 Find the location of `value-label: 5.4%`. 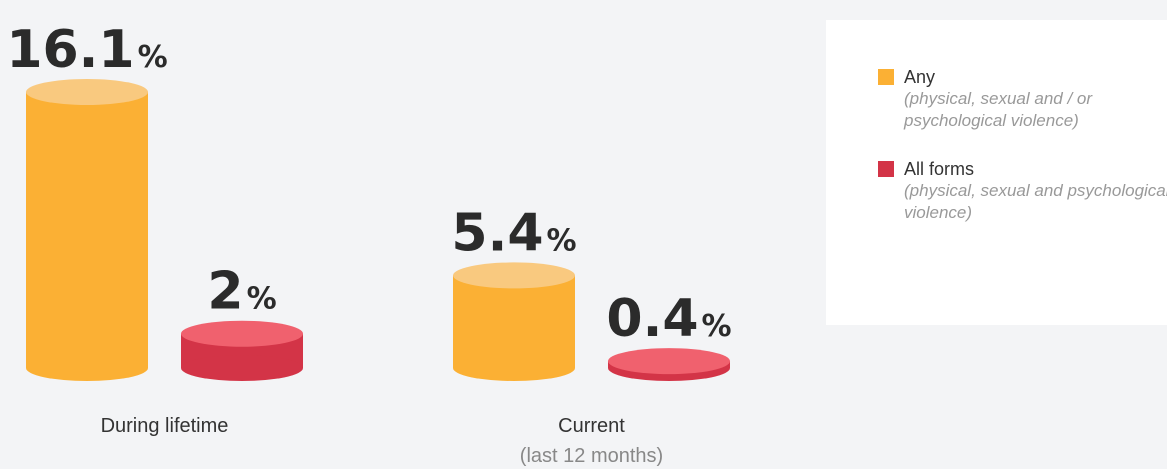

value-label: 5.4% is located at coordinates (513, 233).